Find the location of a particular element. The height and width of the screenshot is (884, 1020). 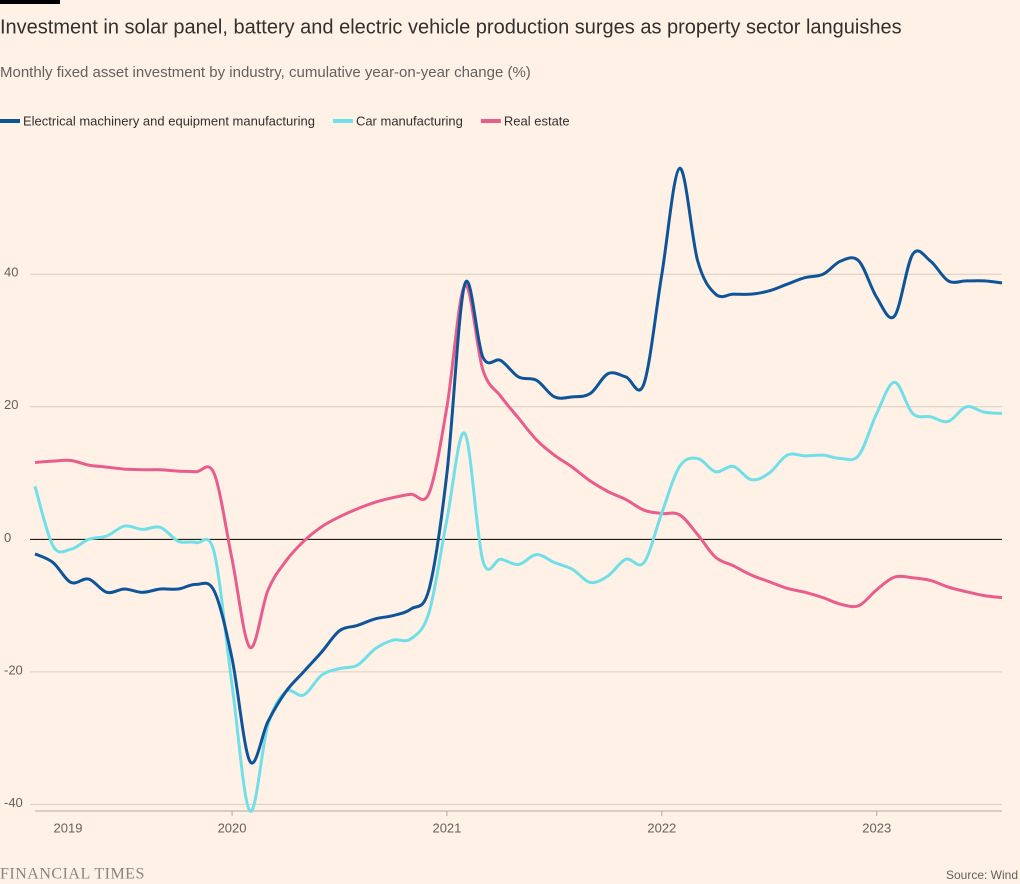

x-tick-label: 2023 is located at coordinates (876, 827).